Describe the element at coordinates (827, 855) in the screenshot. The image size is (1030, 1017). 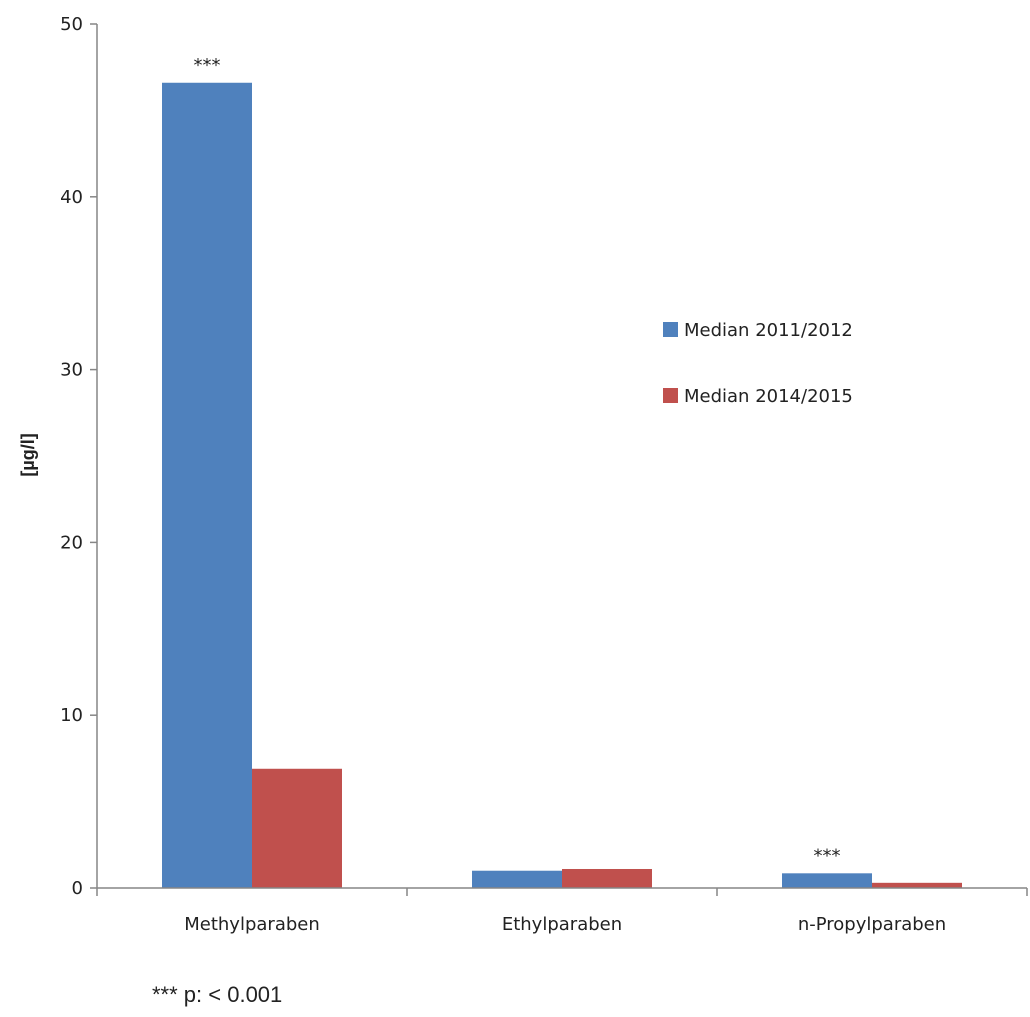
I see `significance-marker-2: ***` at that location.